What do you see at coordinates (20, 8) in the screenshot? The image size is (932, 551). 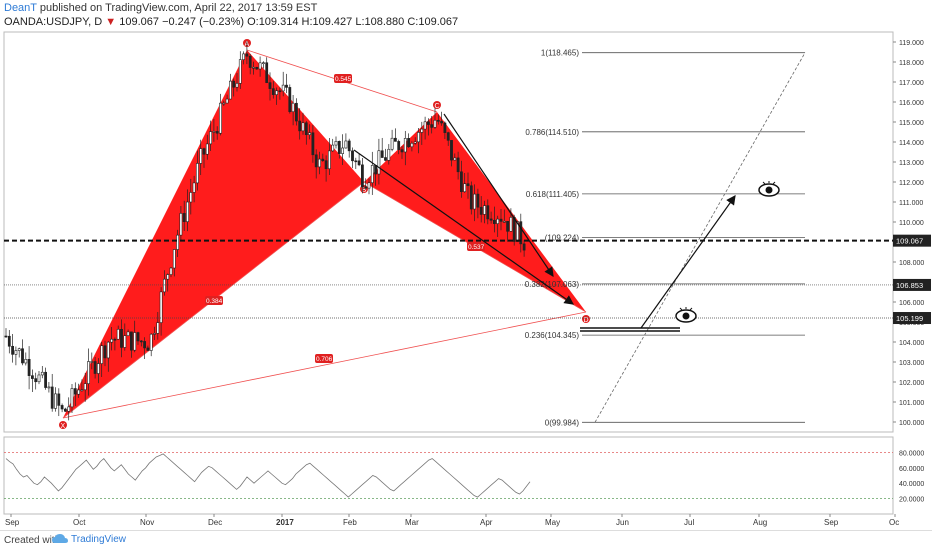 I see `author-link: DeanT` at bounding box center [20, 8].